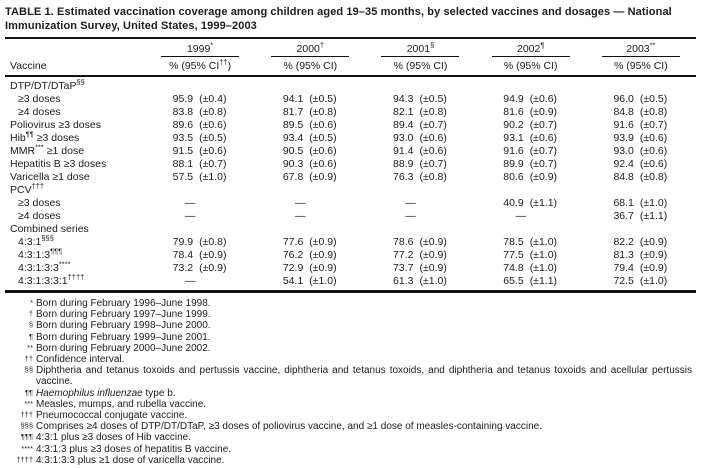 The height and width of the screenshot is (468, 701). Describe the element at coordinates (115, 404) in the screenshot. I see `footnote: *** Measles, mumps, and rubella vaccine.` at that location.